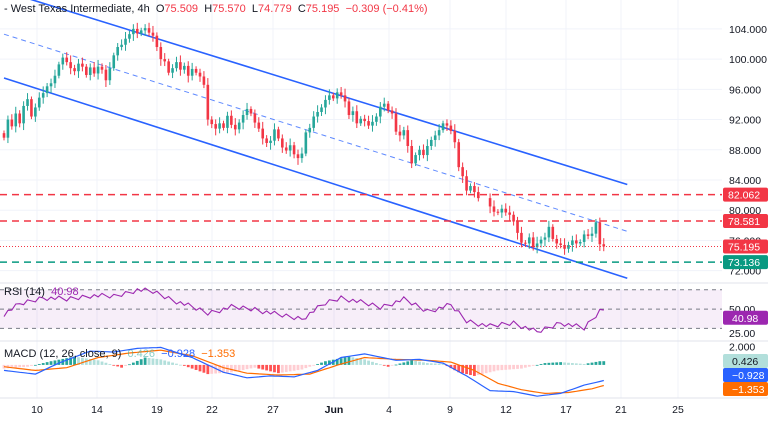 This screenshot has height=425, width=768. Describe the element at coordinates (745, 121) in the screenshot. I see `price-axis-tick-label: 92.000` at that location.